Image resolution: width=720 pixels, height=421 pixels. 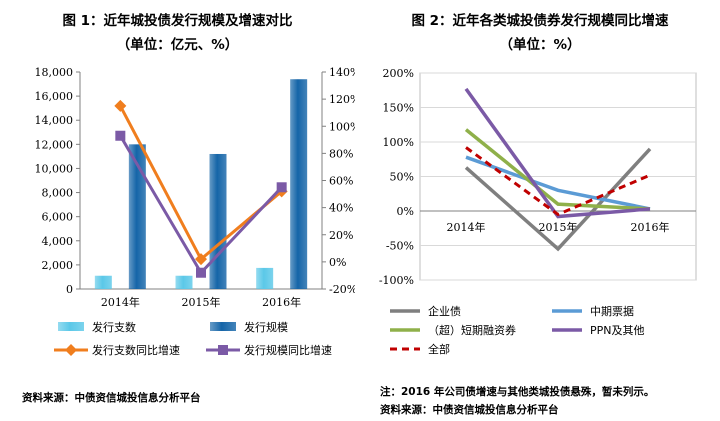 I want to click on left-chart-title: 图 1：近年城投债发行规模及增速对比, so click(x=177, y=21).